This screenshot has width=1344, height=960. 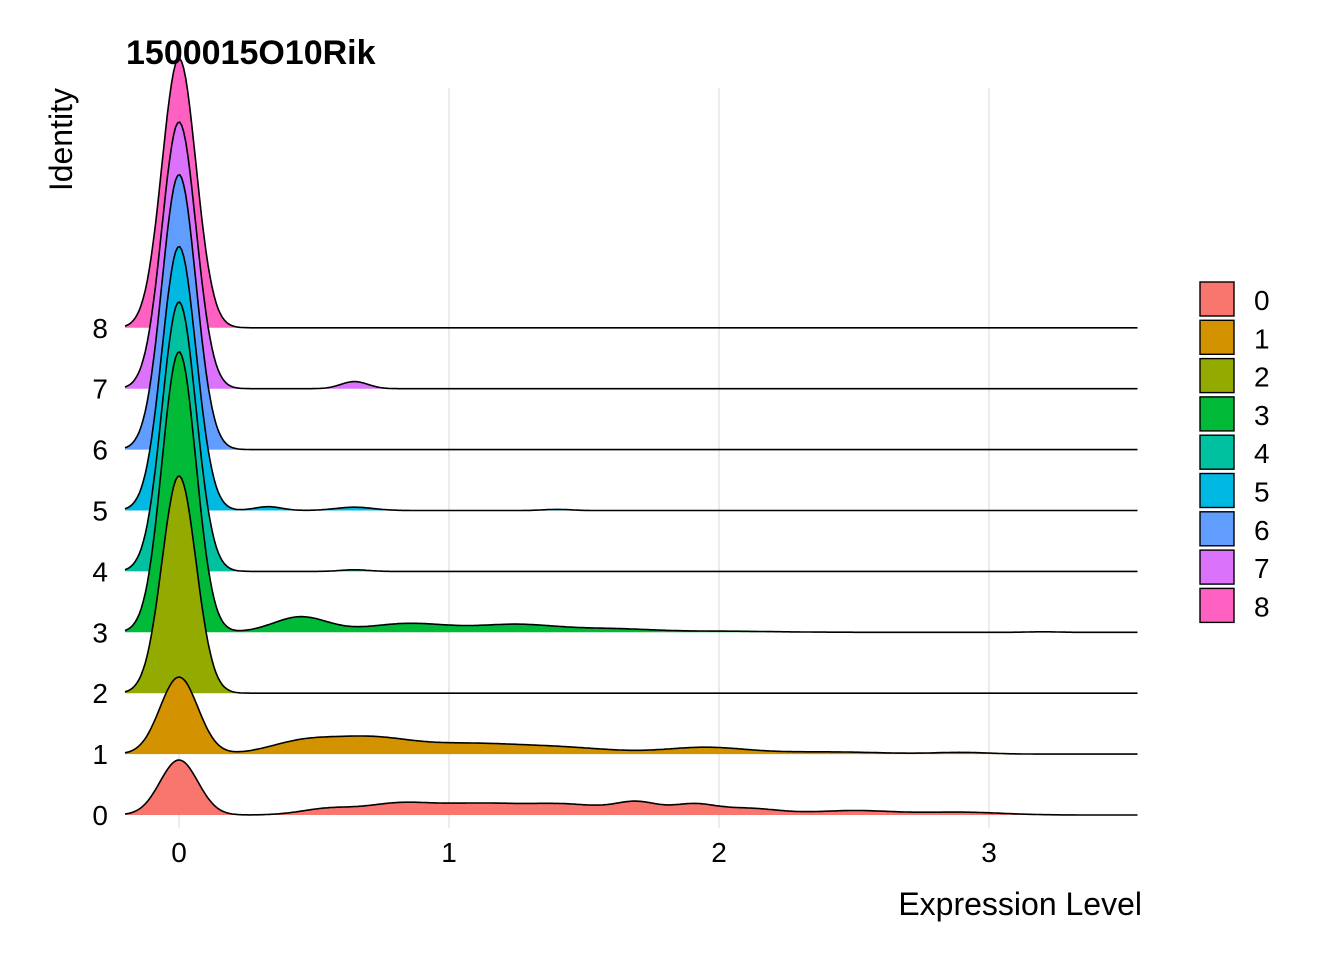 What do you see at coordinates (719, 852) in the screenshot?
I see `x-tick-label-2: 2` at bounding box center [719, 852].